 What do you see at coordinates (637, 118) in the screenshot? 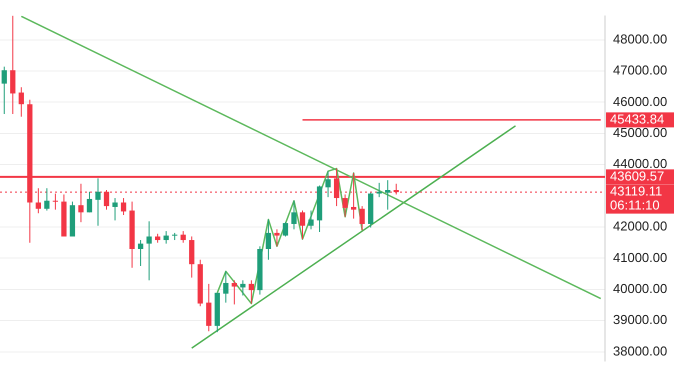
I see `data-label: 45433.84` at bounding box center [637, 118].